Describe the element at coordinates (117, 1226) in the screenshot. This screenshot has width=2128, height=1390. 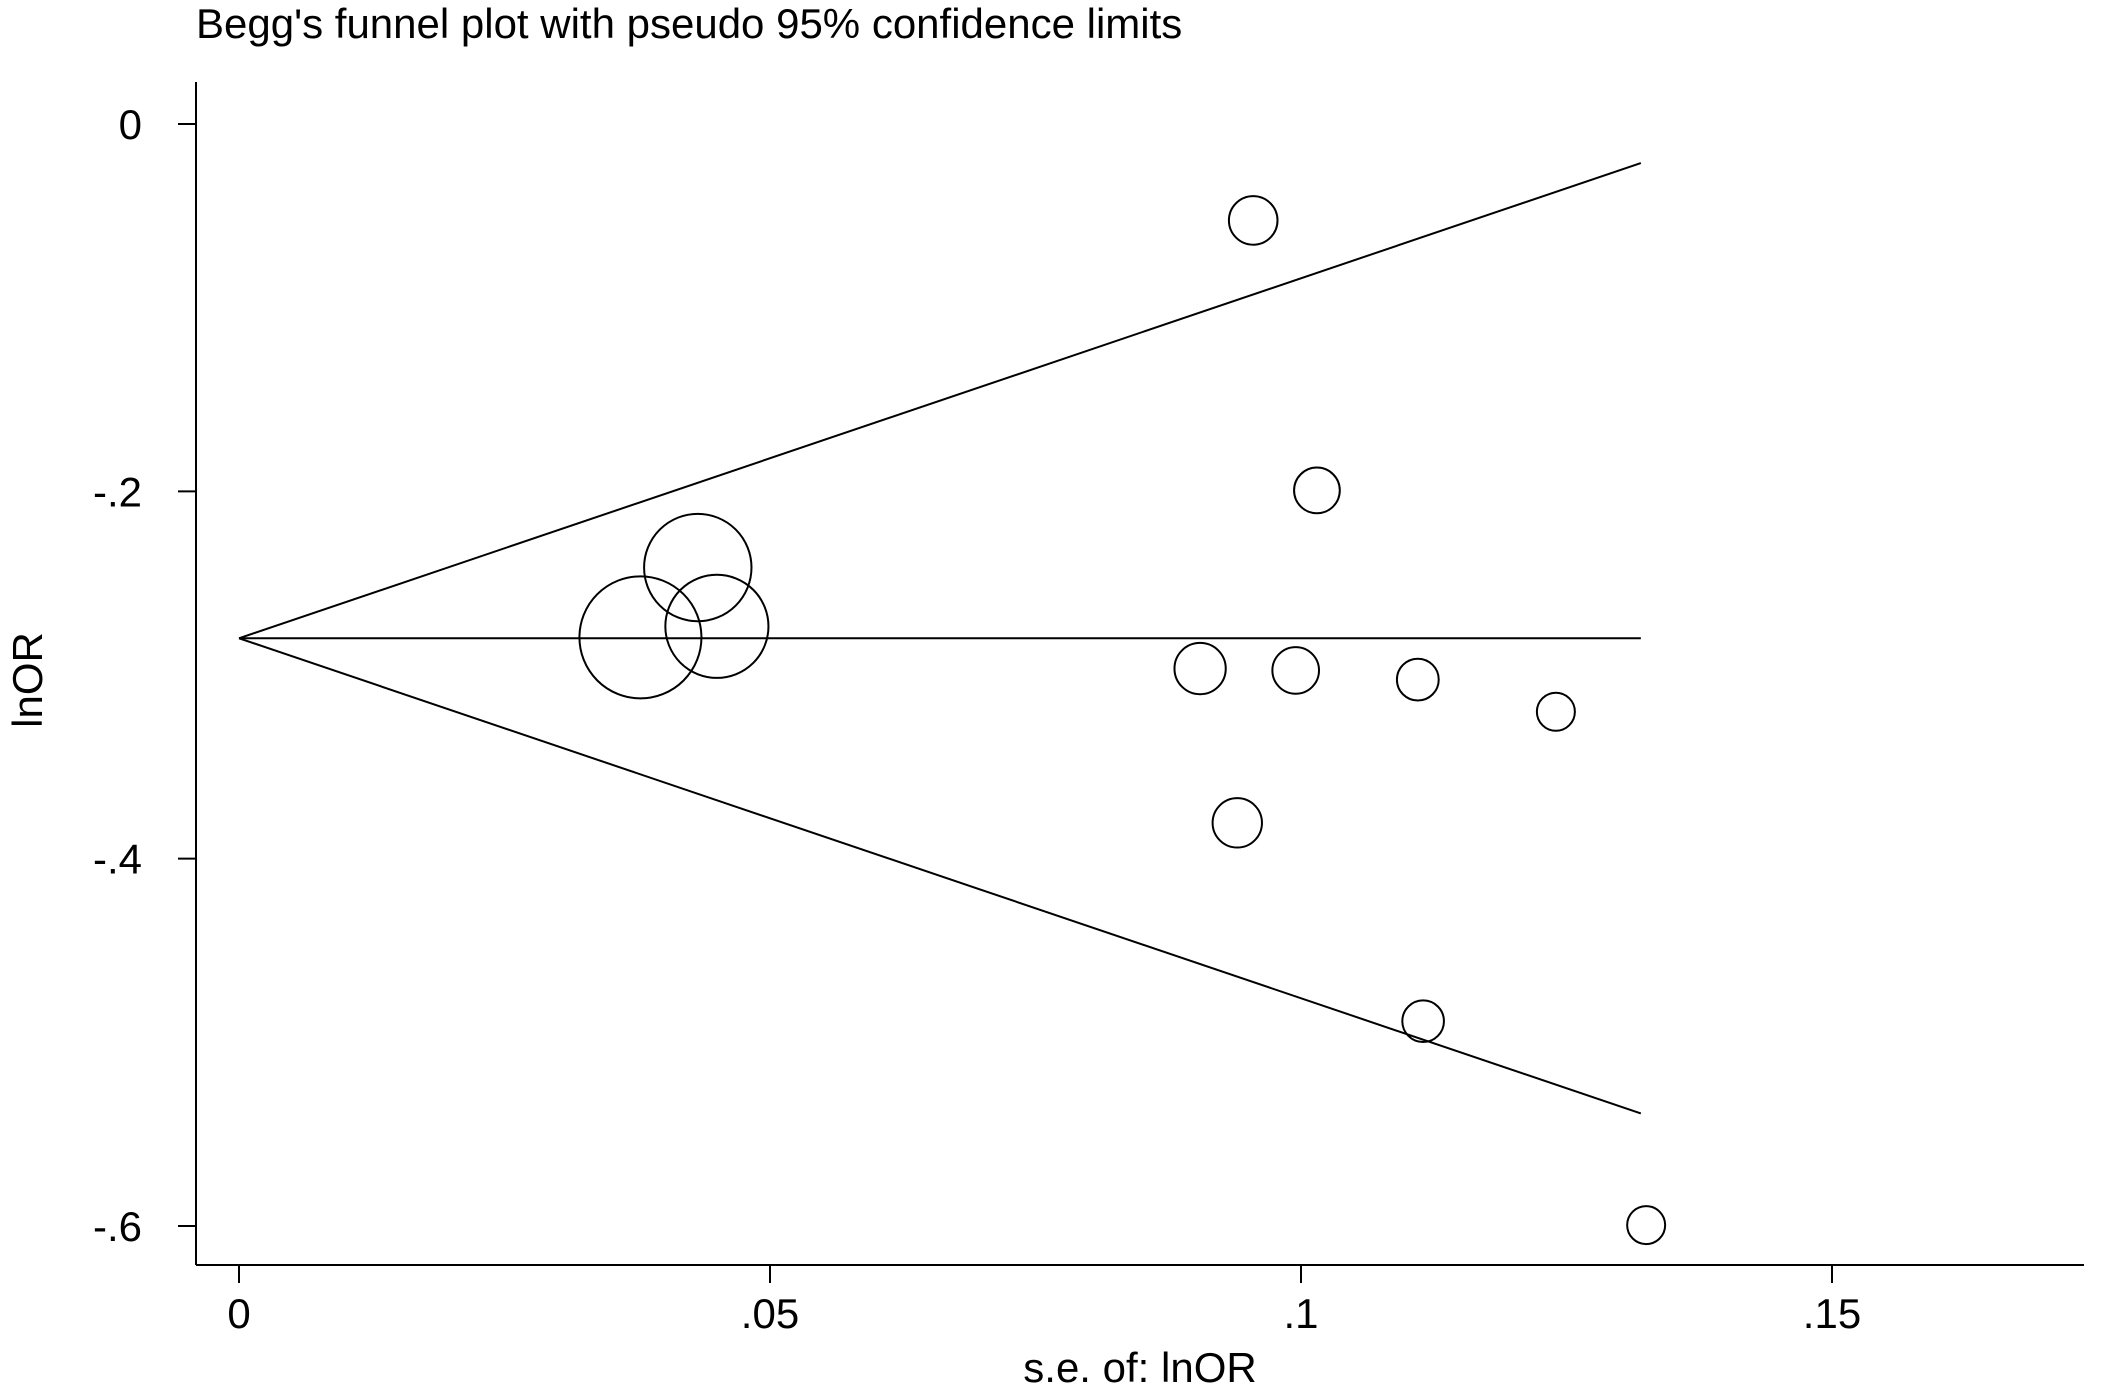
I see `y-tick-label: -.6` at that location.